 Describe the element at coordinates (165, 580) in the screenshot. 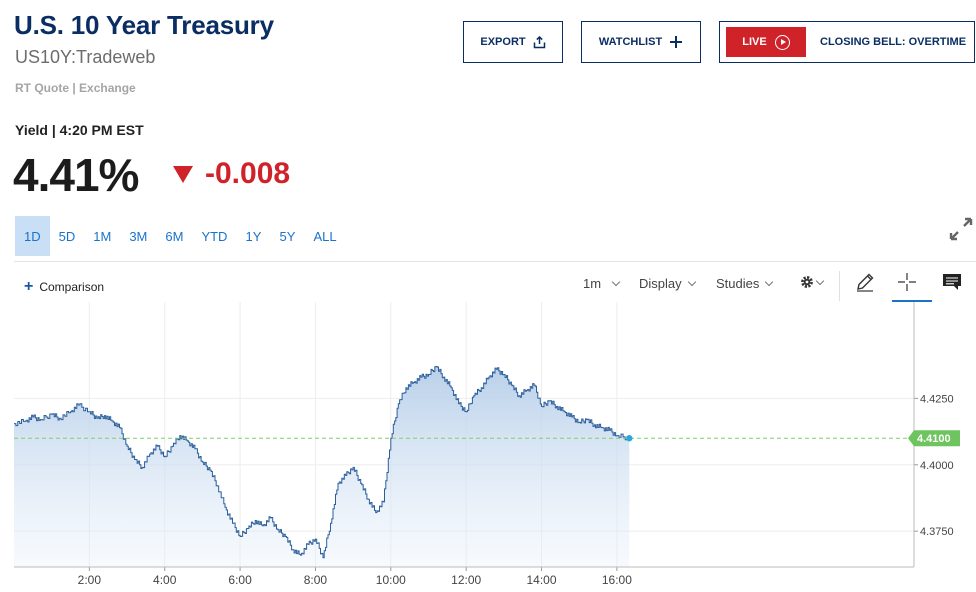

I see `x-tick-label: 4:00` at that location.